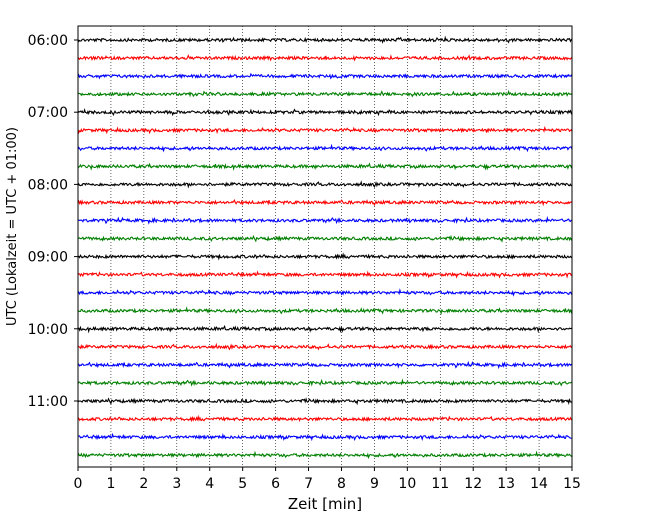 This screenshot has height=520, width=650. Describe the element at coordinates (341, 484) in the screenshot. I see `x-tick-label: 8` at that location.